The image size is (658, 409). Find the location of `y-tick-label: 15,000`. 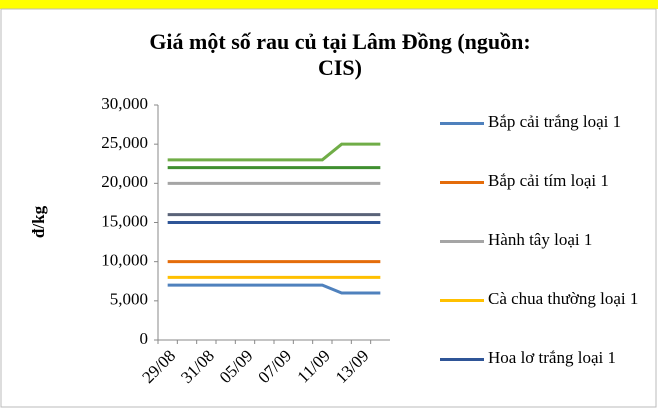

y-tick-label: 15,000 is located at coordinates (124, 220).